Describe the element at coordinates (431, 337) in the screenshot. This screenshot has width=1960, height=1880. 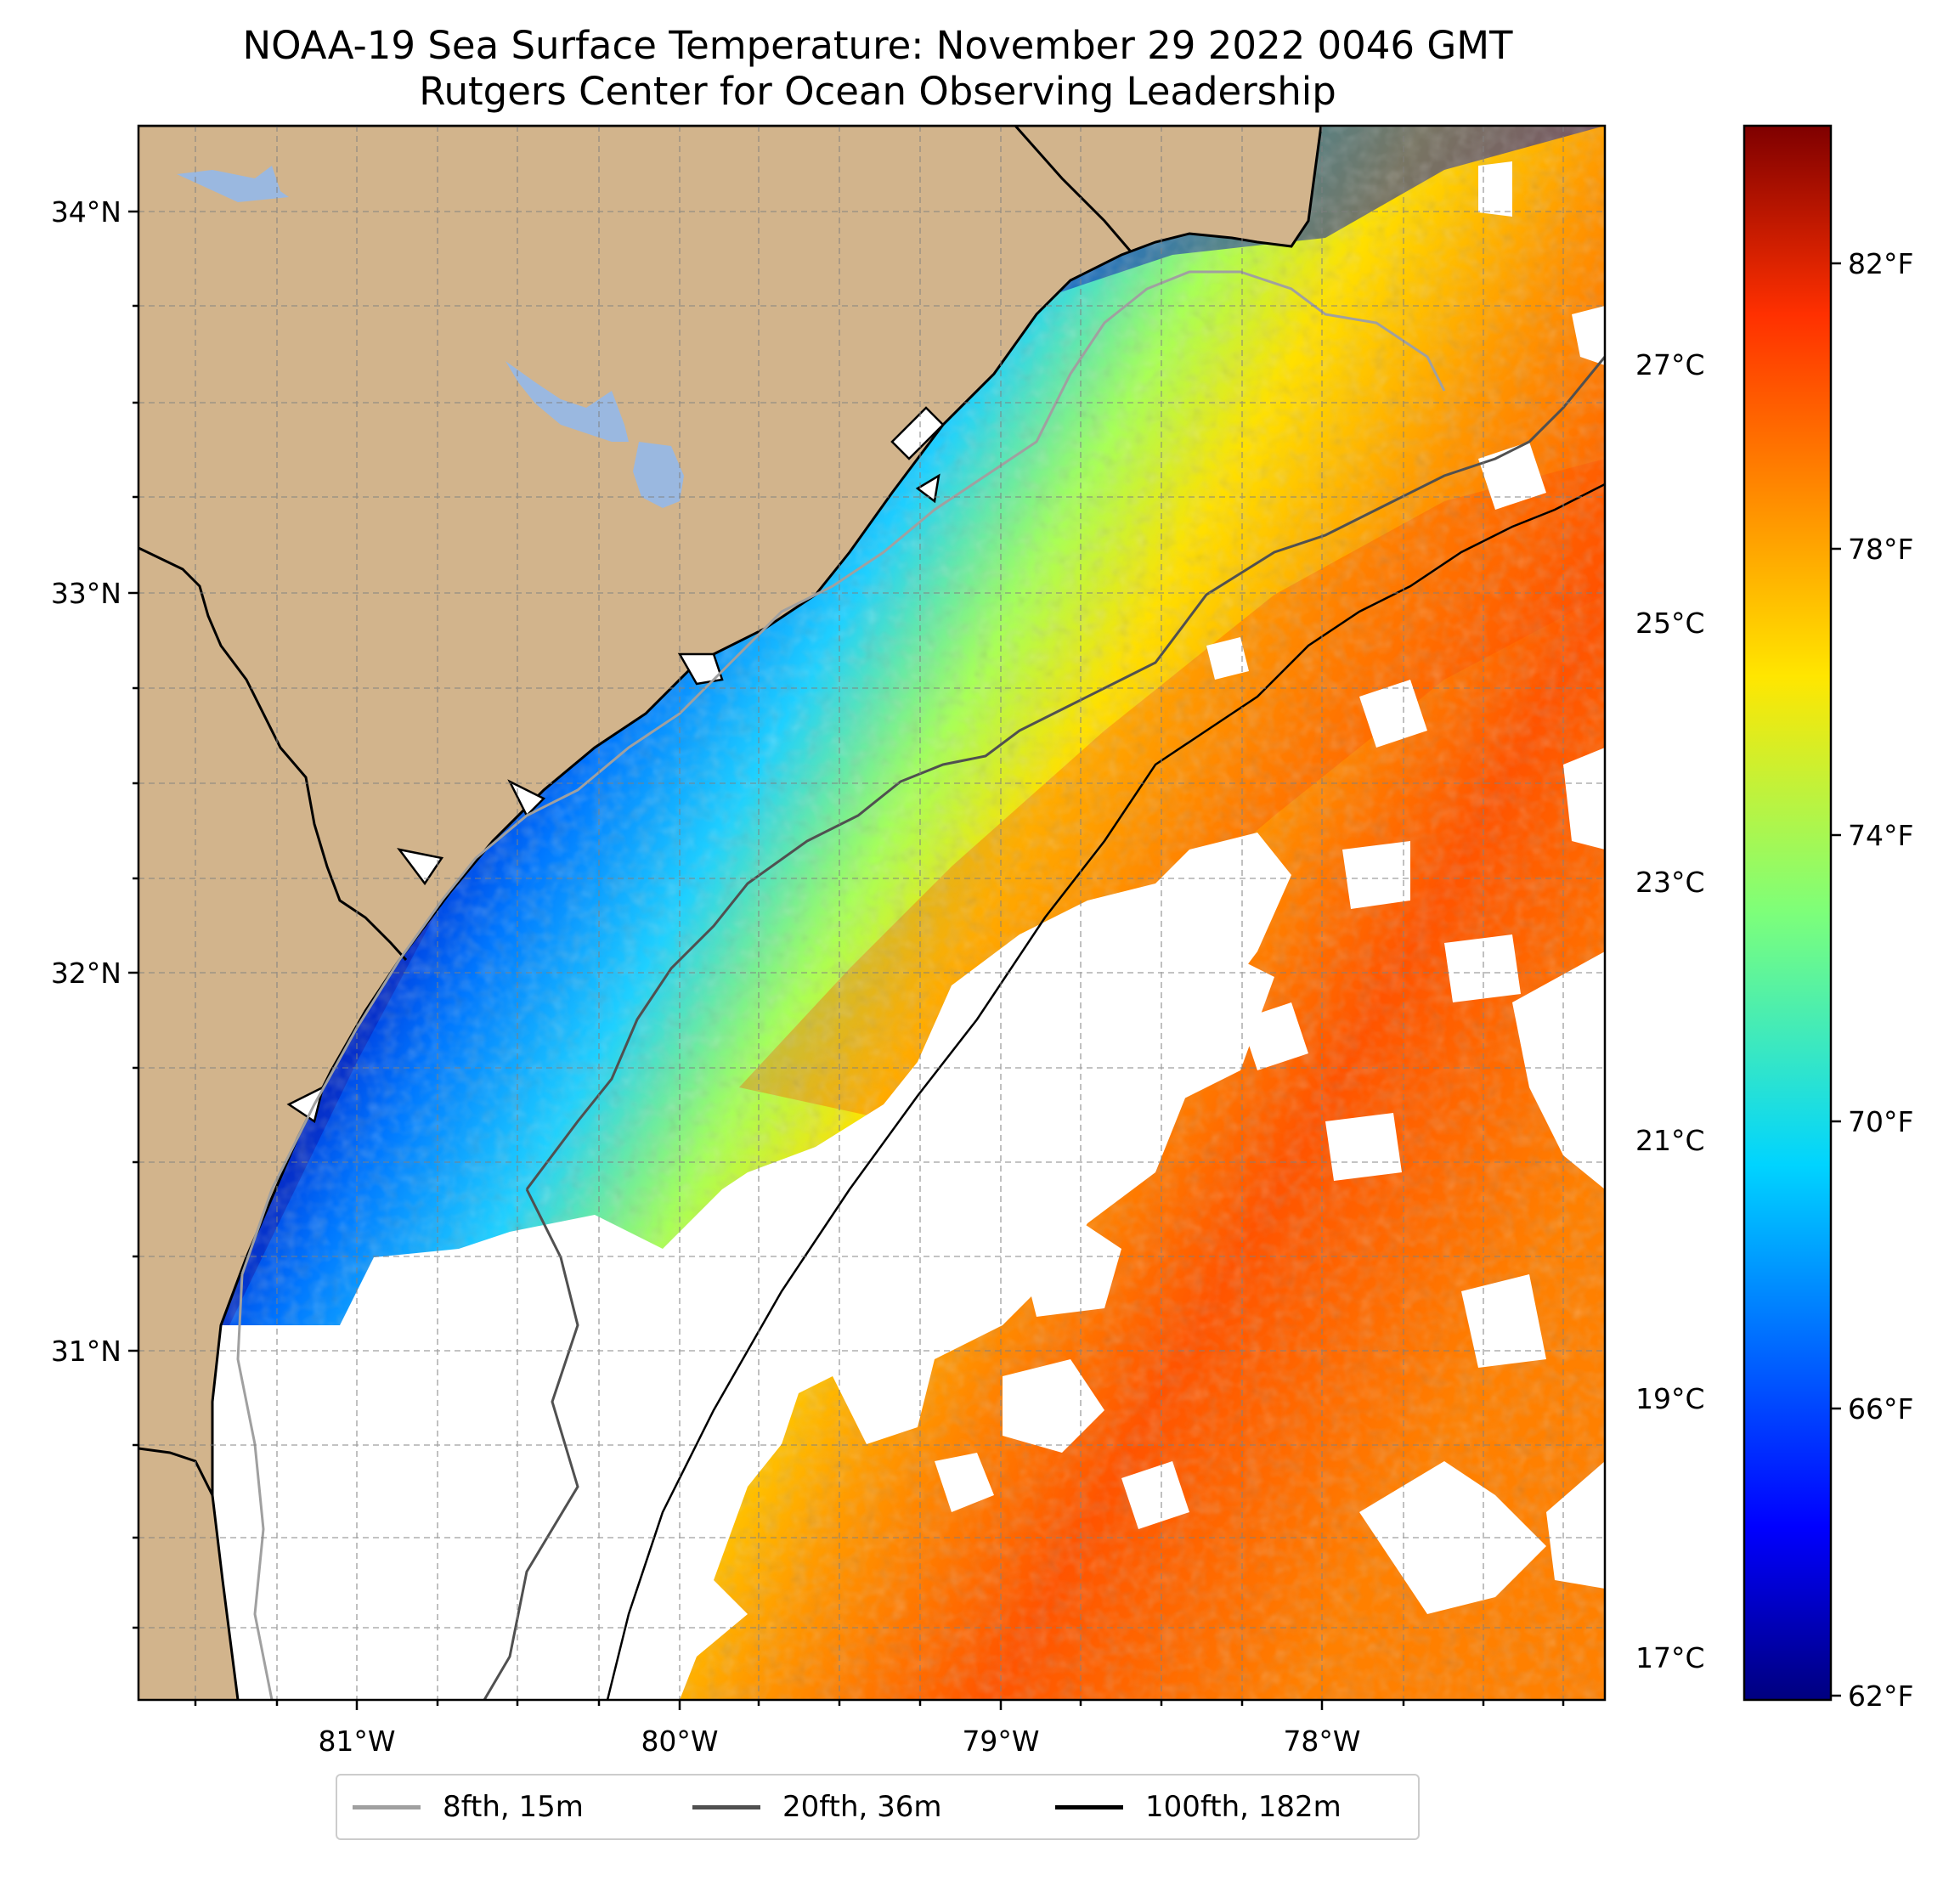
I see `lakes` at that location.